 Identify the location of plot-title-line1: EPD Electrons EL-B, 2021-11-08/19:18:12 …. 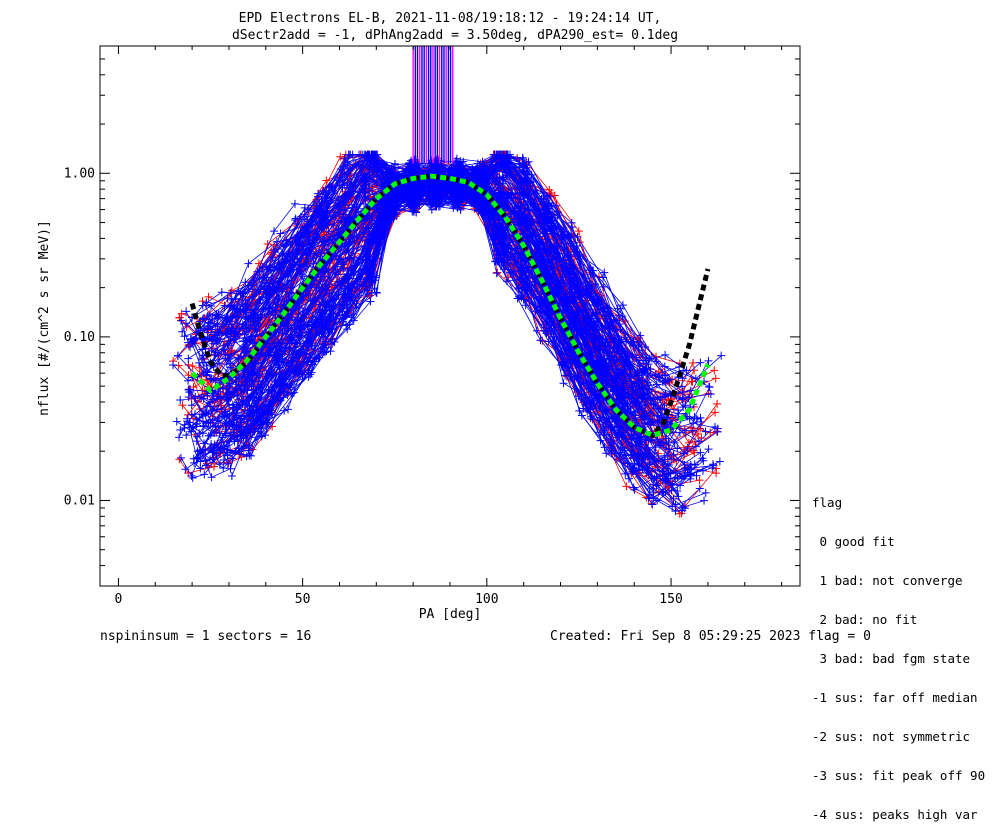
(450, 18).